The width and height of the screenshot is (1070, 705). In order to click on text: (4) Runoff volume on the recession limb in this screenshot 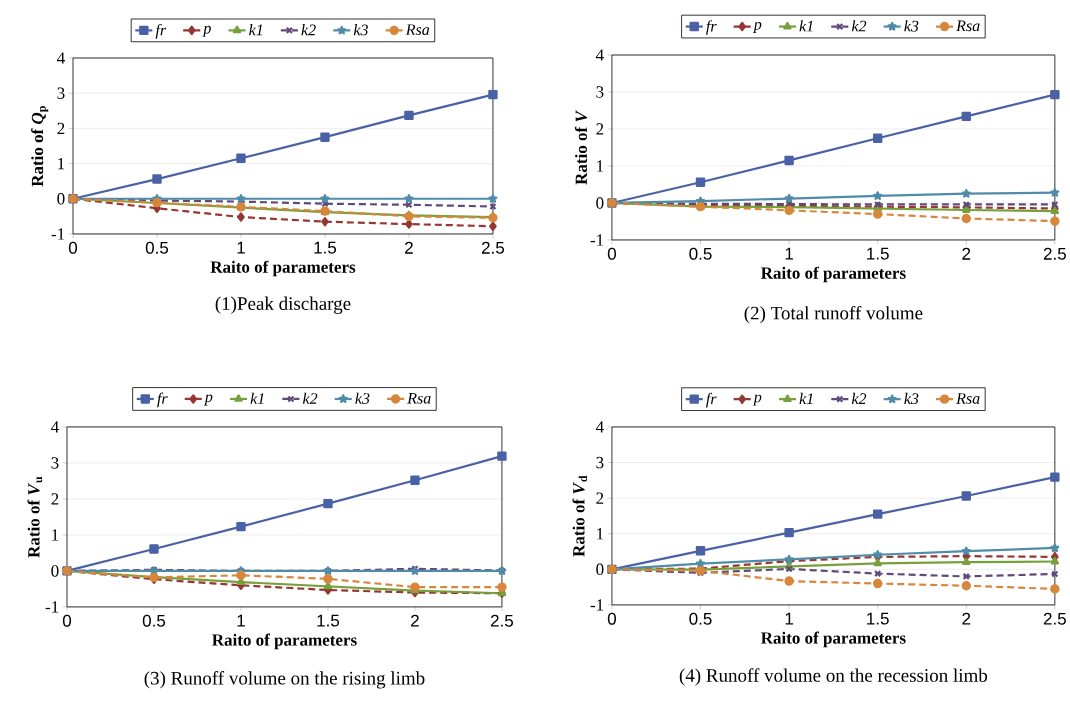, I will do `click(833, 677)`.